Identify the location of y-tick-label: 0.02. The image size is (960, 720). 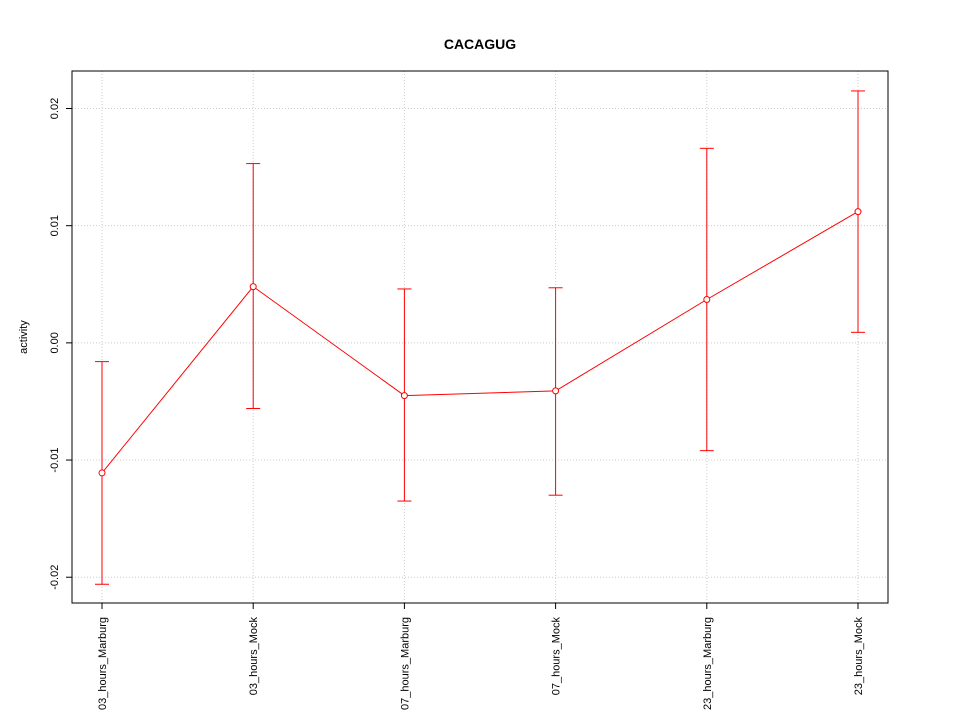
(55, 108).